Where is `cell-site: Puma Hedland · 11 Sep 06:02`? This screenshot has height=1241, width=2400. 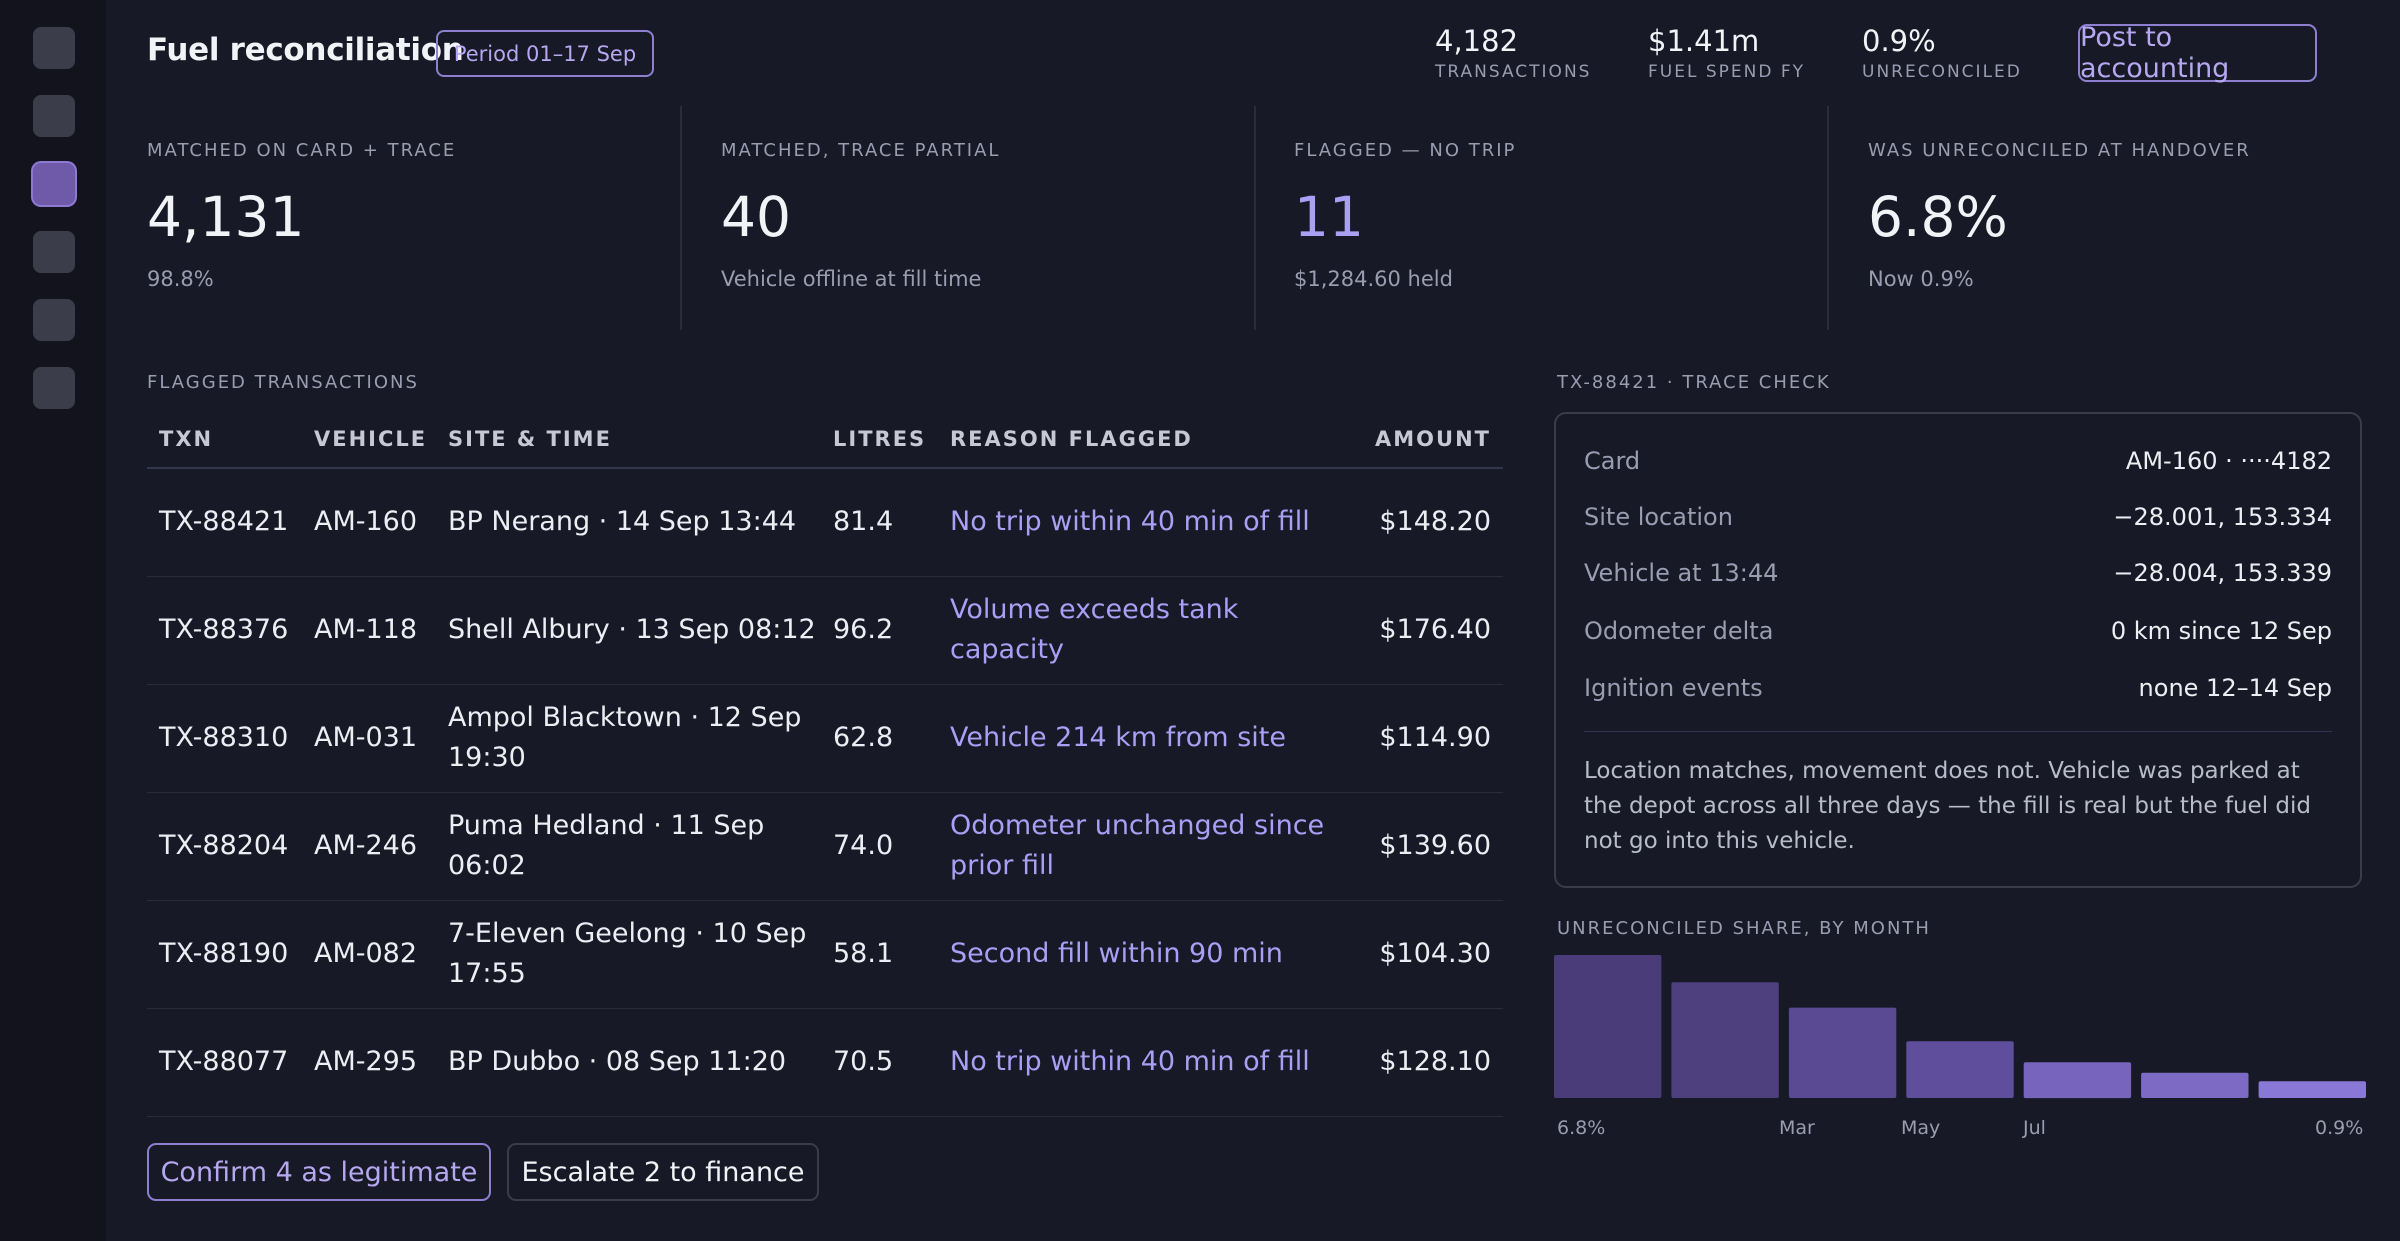
cell-site: Puma Hedland · 11 Sep 06:02 is located at coordinates (634, 846).